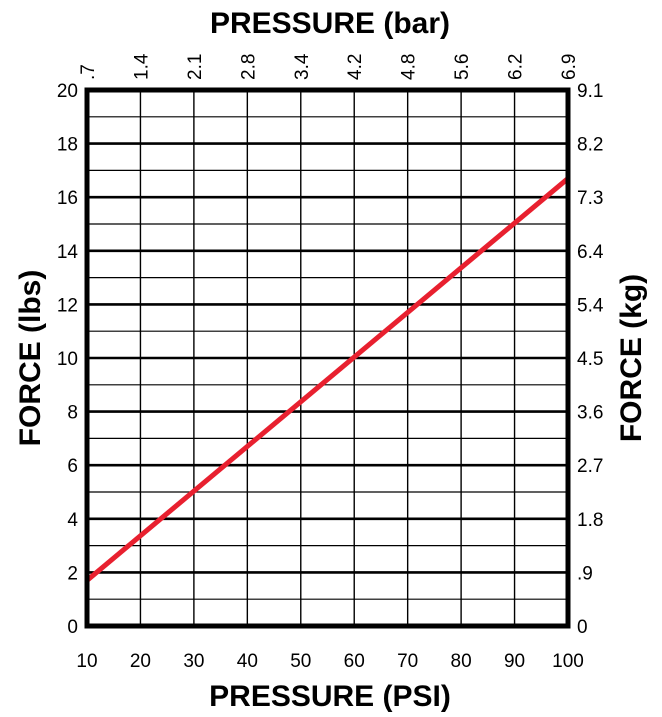 The height and width of the screenshot is (717, 662). What do you see at coordinates (72, 573) in the screenshot?
I see `lbs-tick-label: 2` at bounding box center [72, 573].